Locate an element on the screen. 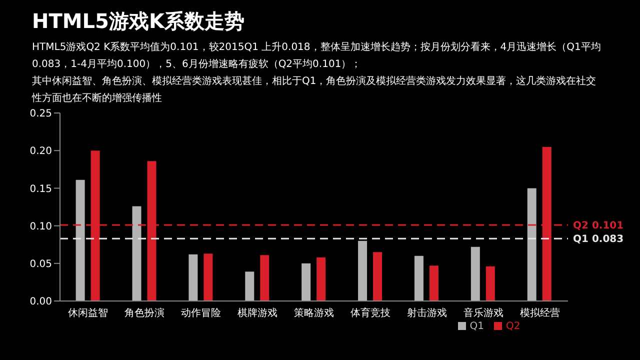 This screenshot has width=640, height=360. x-tick-label: 射击游戏 is located at coordinates (426, 313).